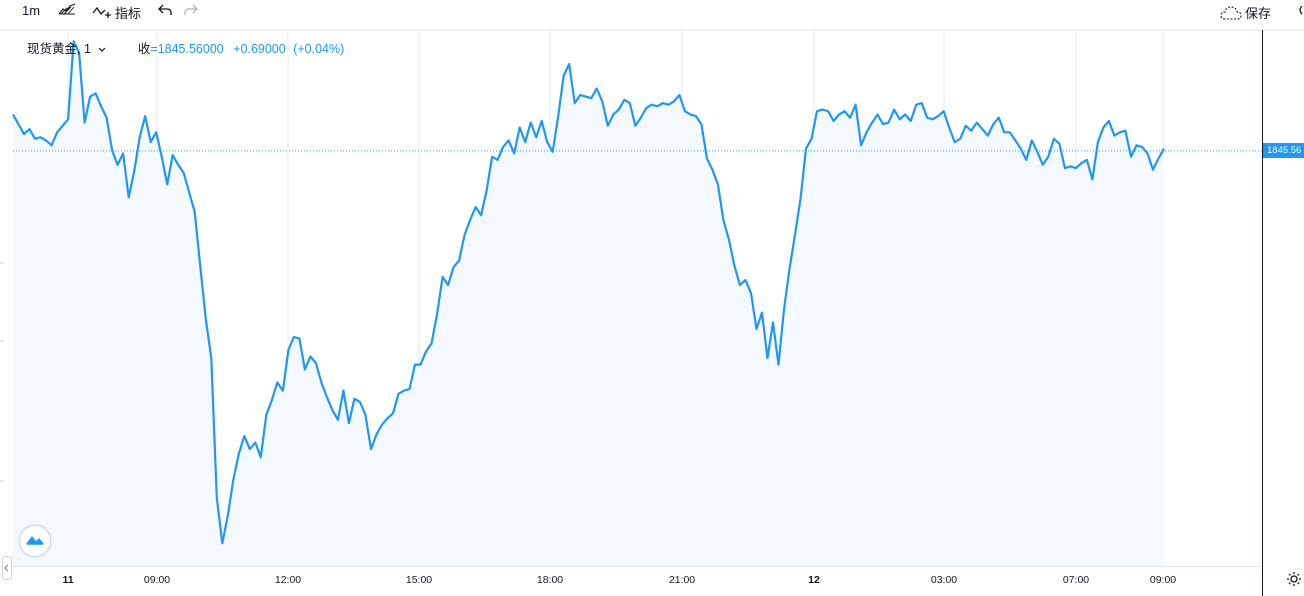 Image resolution: width=1304 pixels, height=596 pixels. What do you see at coordinates (319, 49) in the screenshot?
I see `change-percent: (+0.04%)` at bounding box center [319, 49].